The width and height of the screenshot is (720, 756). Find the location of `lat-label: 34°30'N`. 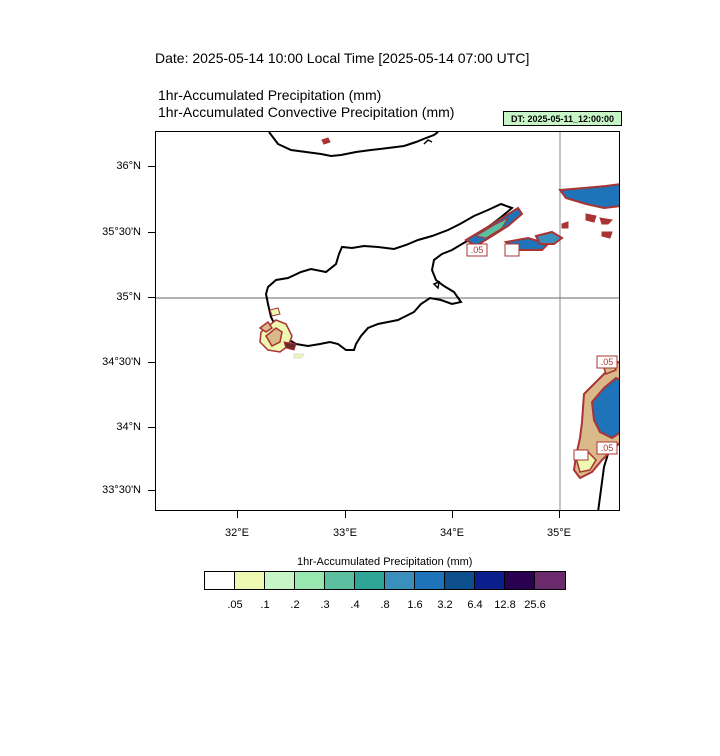

lat-label: 34°30'N is located at coordinates (121, 362).